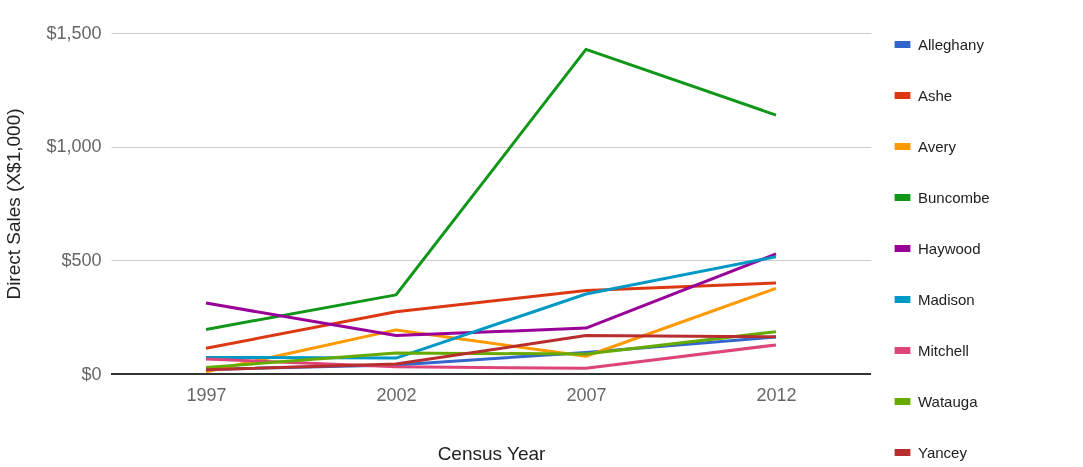 Image resolution: width=1083 pixels, height=467 pixels. Describe the element at coordinates (74, 146) in the screenshot. I see `y-tick-label: $1,000` at that location.